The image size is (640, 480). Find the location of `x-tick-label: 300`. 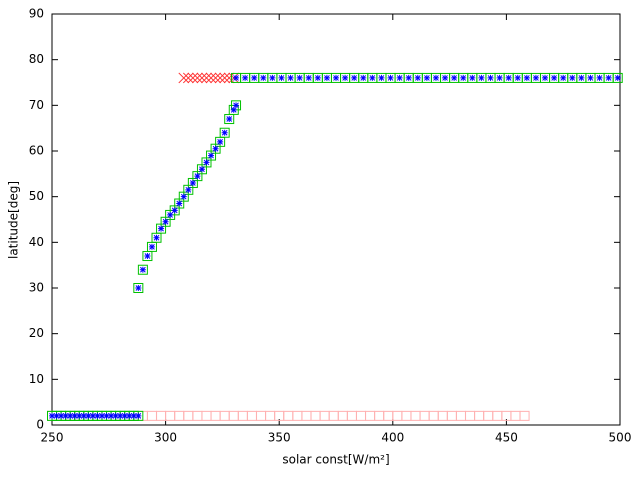

x-tick-label: 300 is located at coordinates (165, 438).